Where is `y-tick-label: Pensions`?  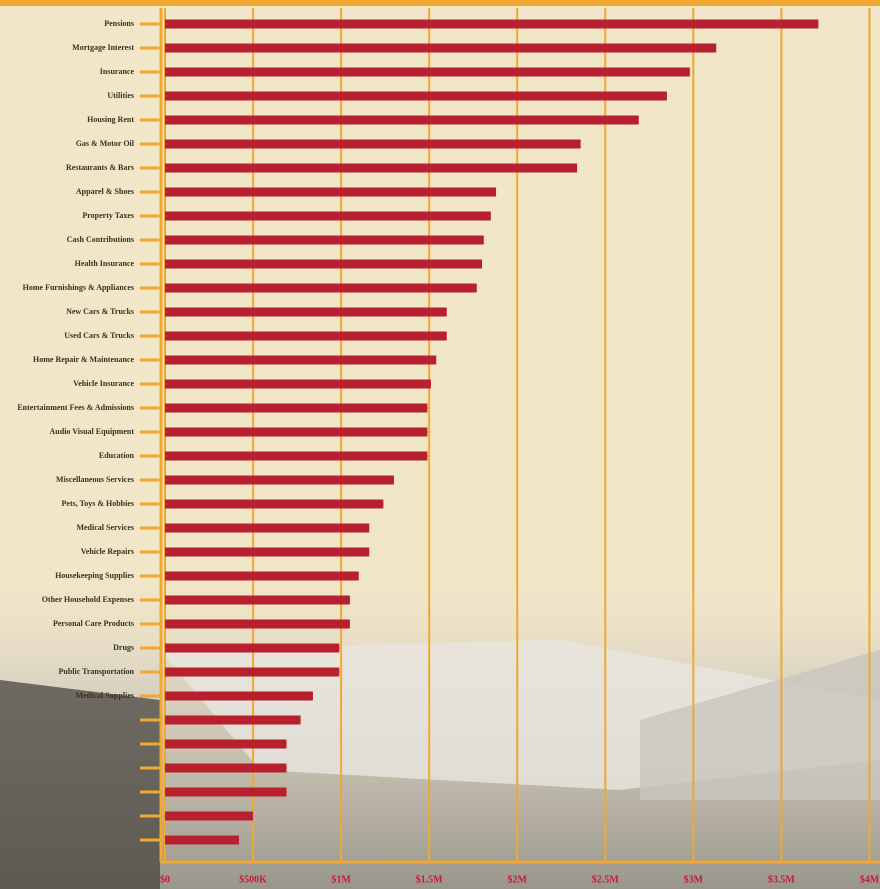
y-tick-label: Pensions is located at coordinates (119, 23).